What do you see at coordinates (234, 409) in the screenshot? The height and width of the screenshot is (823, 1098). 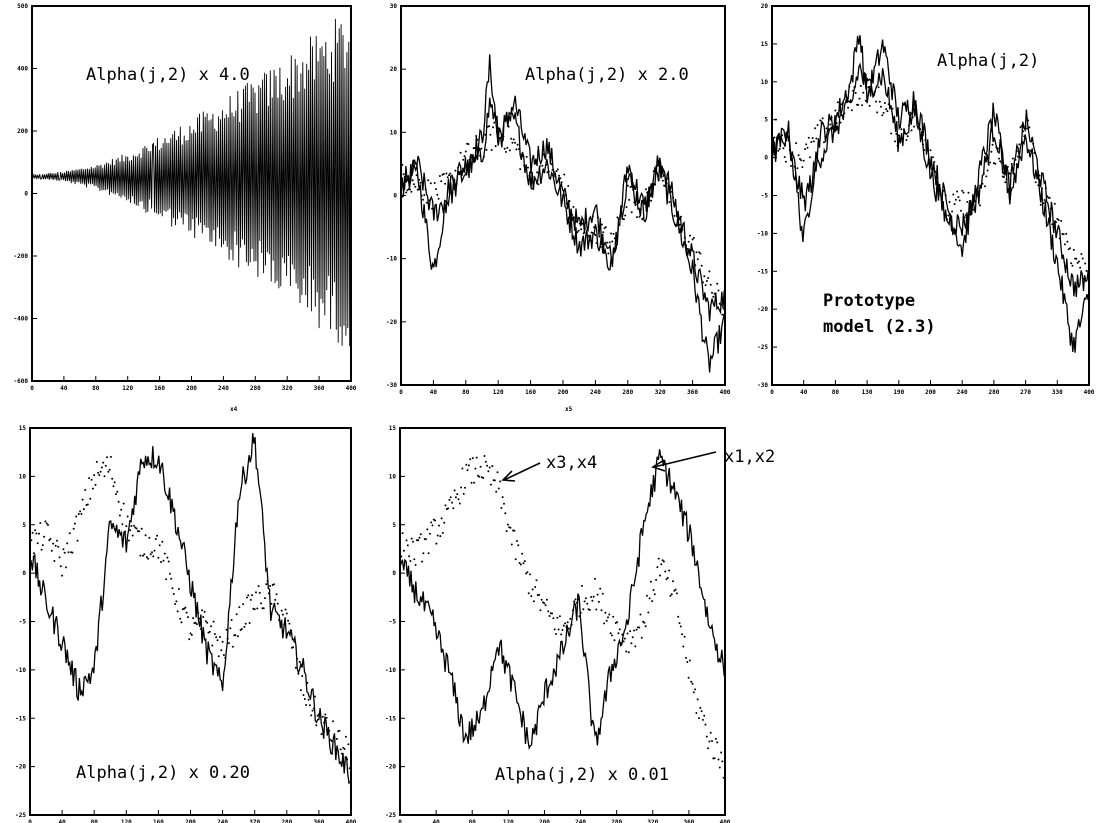 I see `panel-2-axis-label: x4` at bounding box center [234, 409].